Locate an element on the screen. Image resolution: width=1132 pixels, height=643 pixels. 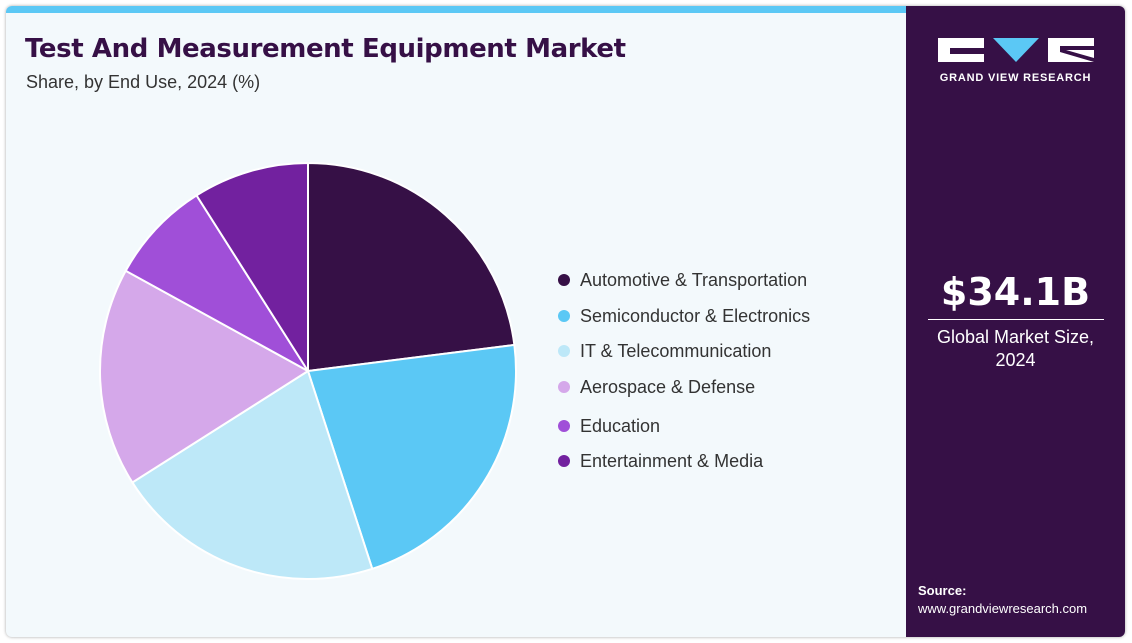
divider is located at coordinates (1016, 319).